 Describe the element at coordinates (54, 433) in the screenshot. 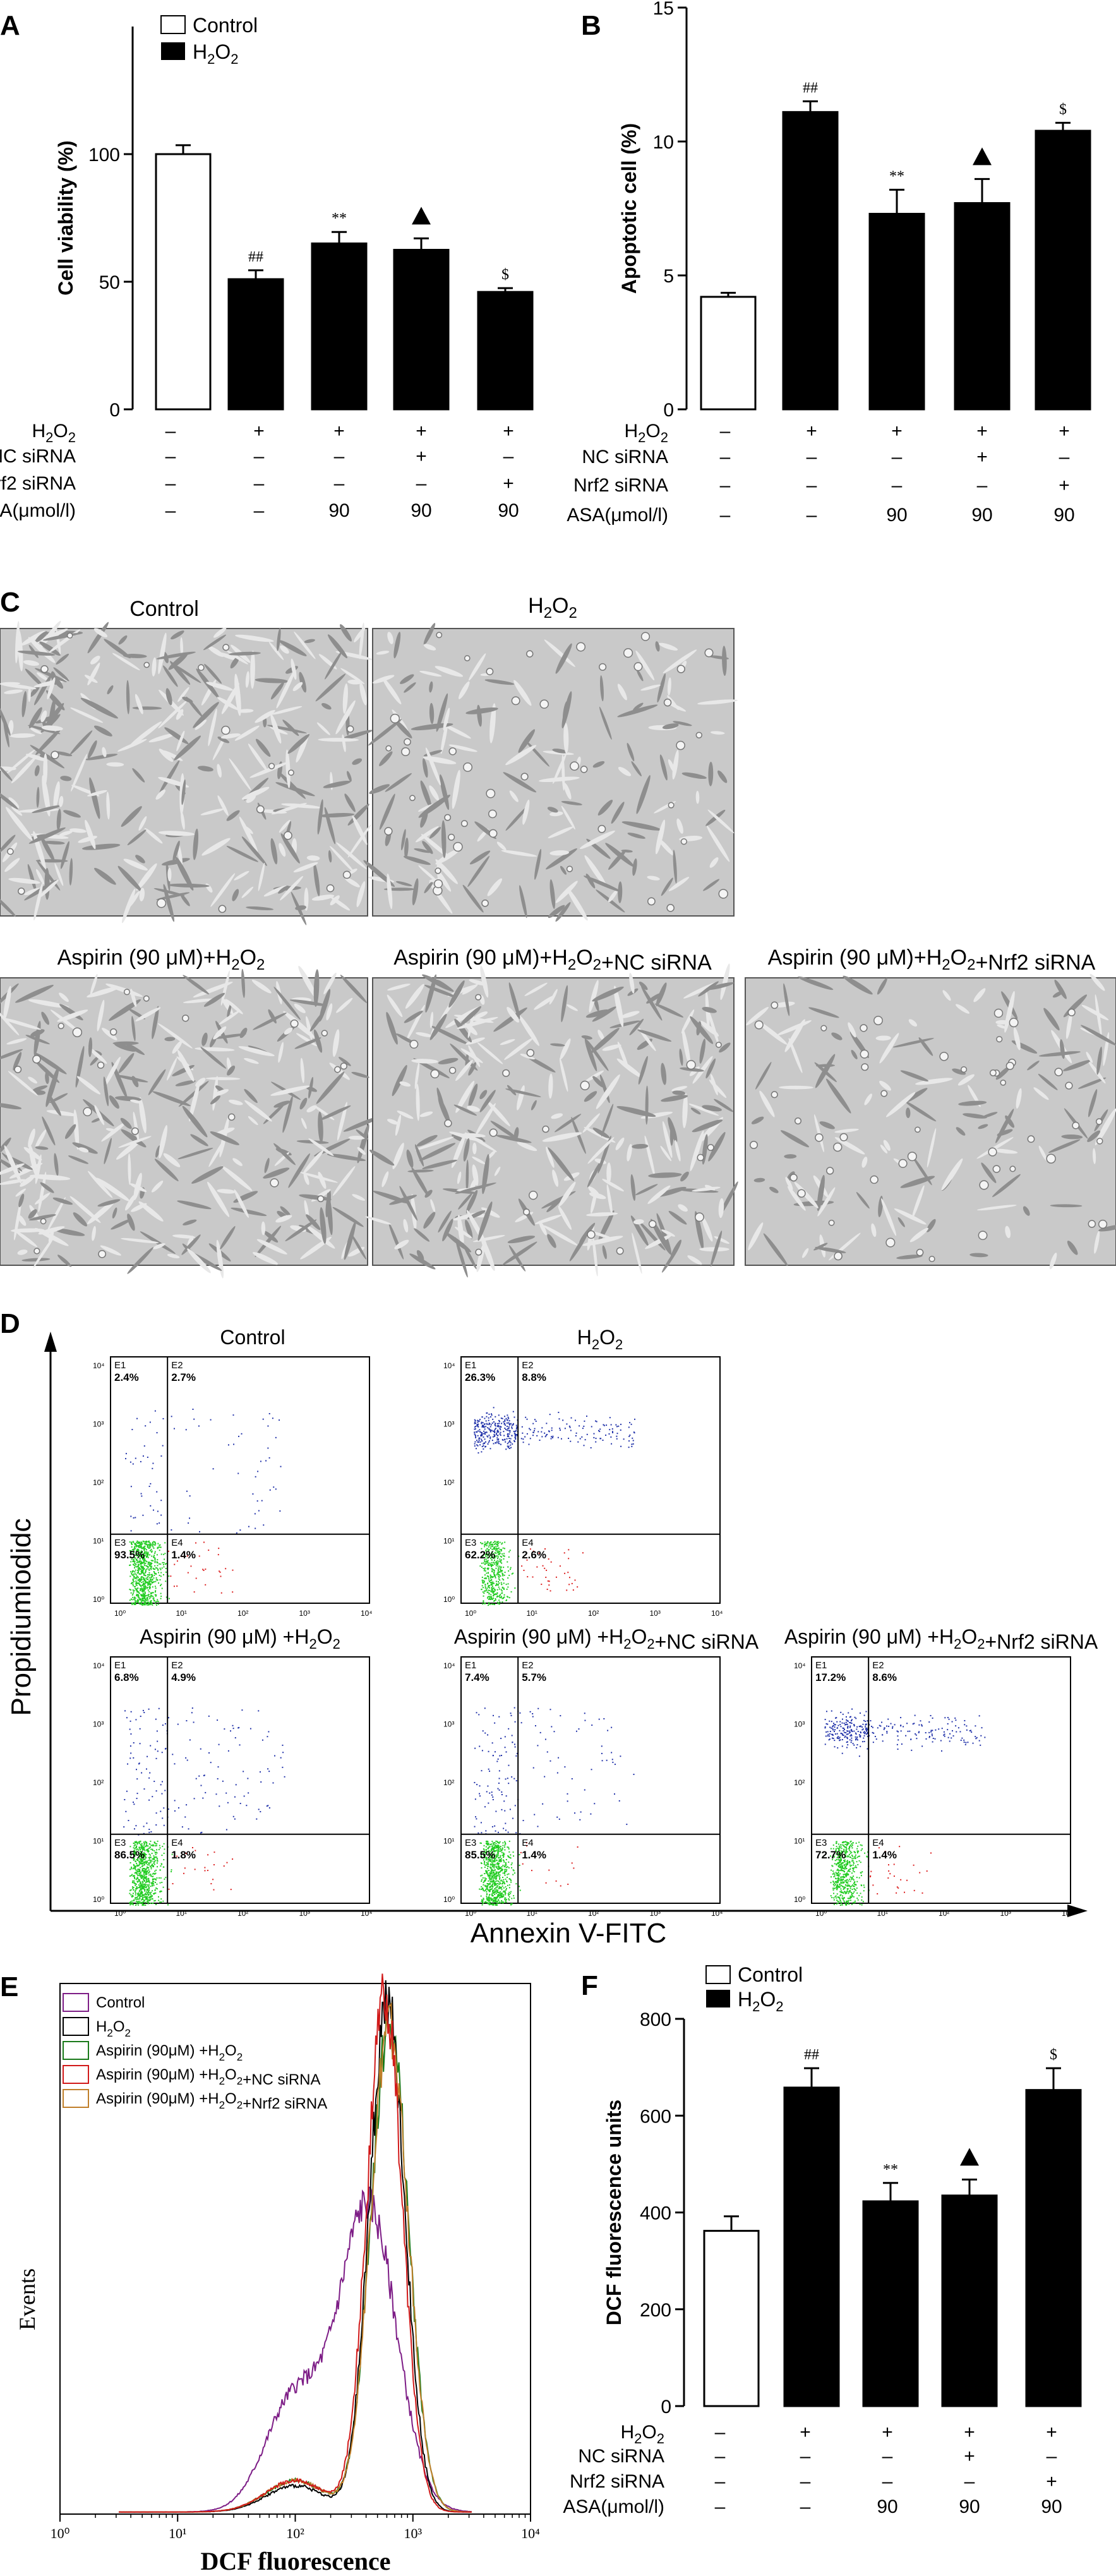

I see `treatment-row-label: H2O2` at that location.